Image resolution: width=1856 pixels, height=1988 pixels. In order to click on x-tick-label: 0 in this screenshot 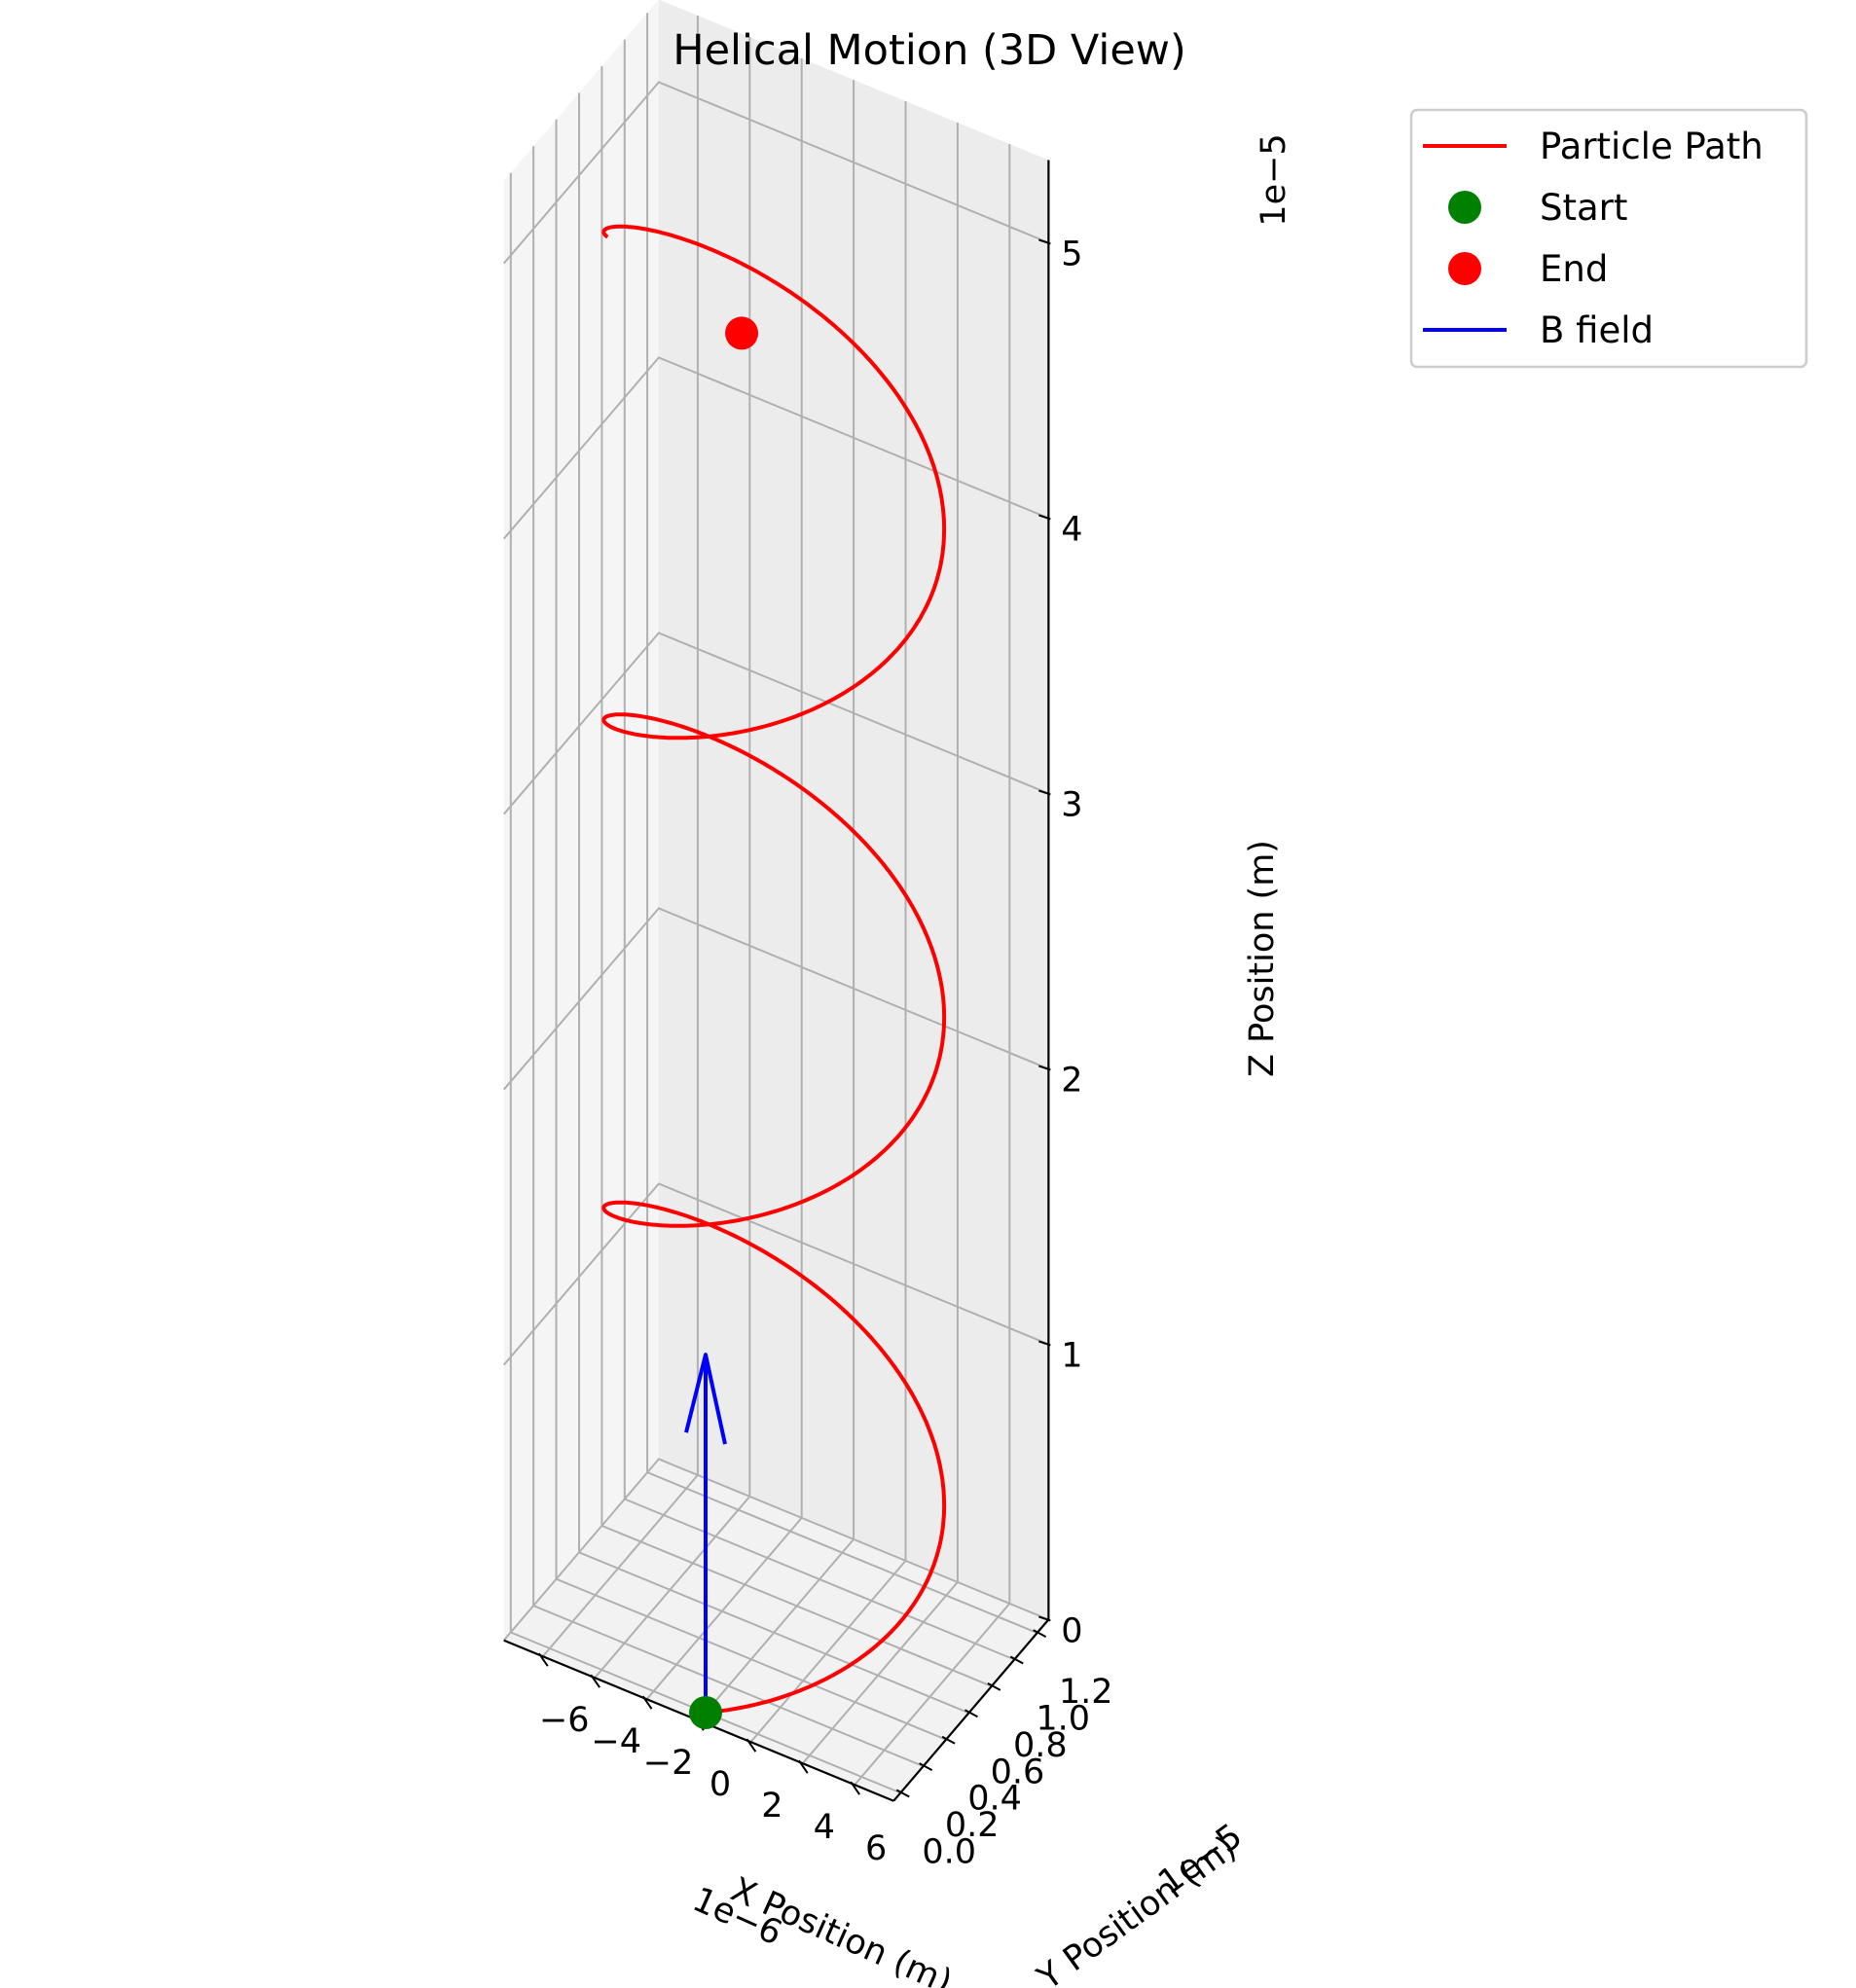, I will do `click(720, 1785)`.